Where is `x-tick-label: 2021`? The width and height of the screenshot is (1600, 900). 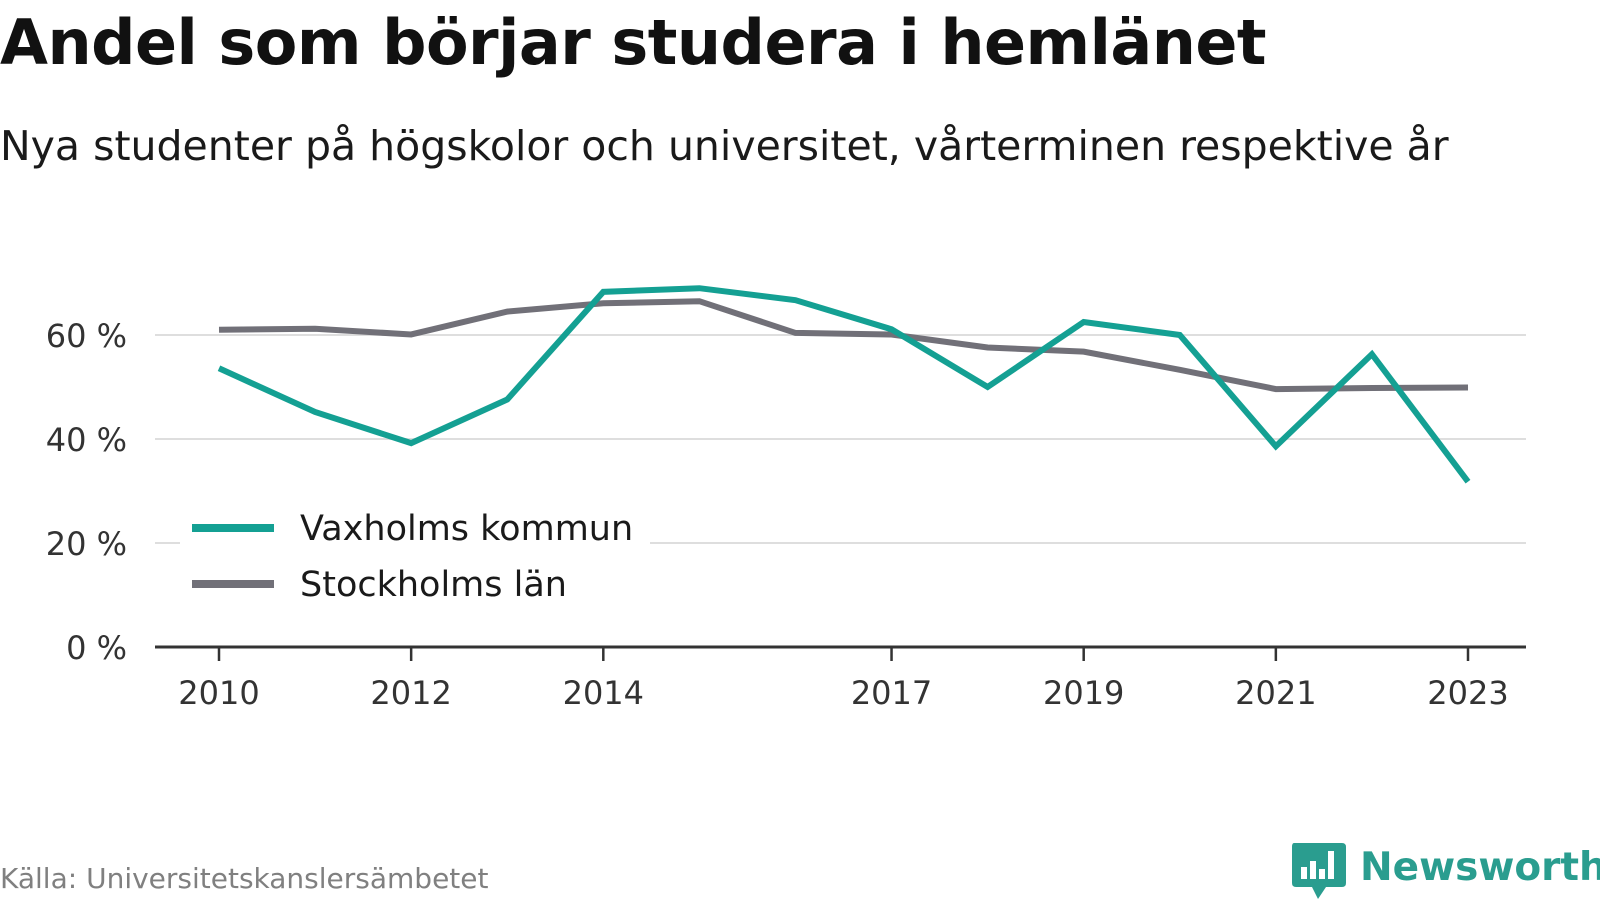
x-tick-label: 2021 is located at coordinates (1275, 693).